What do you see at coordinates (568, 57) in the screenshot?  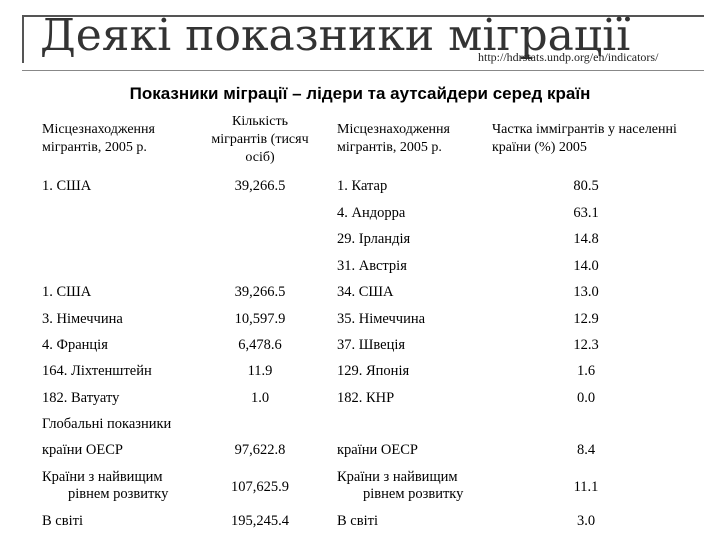 I see `source-url: http://hdrstats.undp.org/en/indicators/` at bounding box center [568, 57].